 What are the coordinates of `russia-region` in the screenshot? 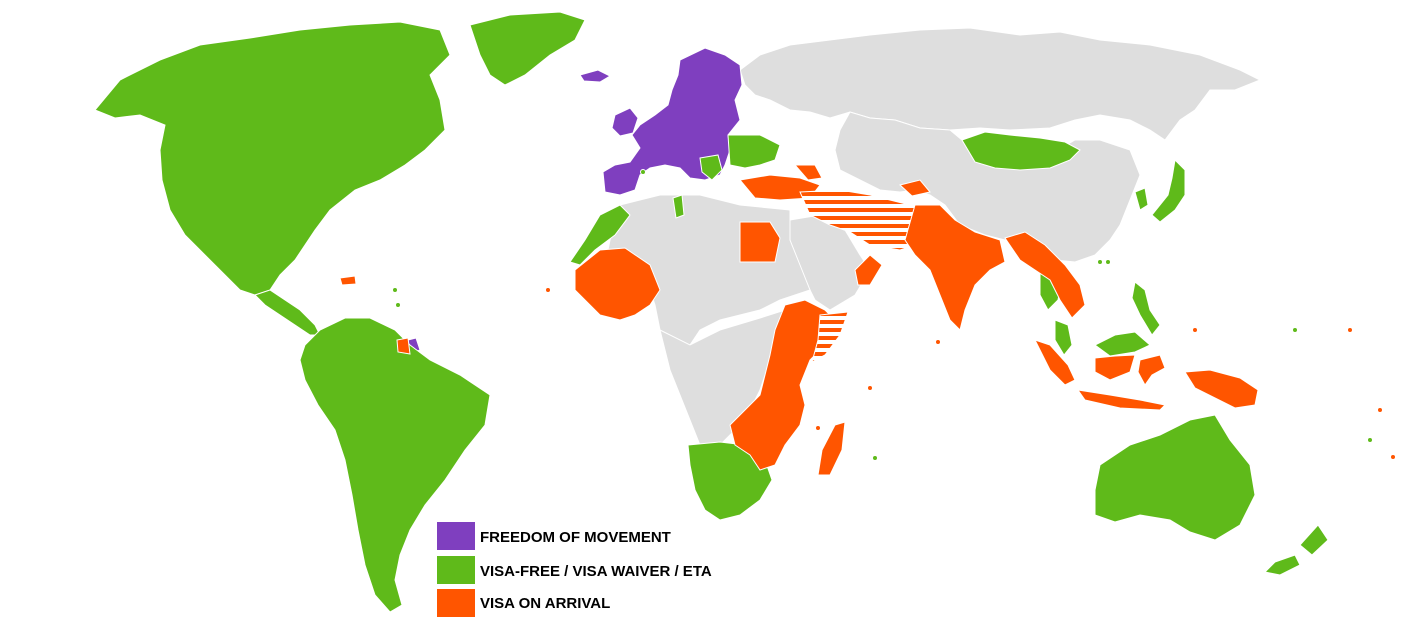 It's located at (1000, 84).